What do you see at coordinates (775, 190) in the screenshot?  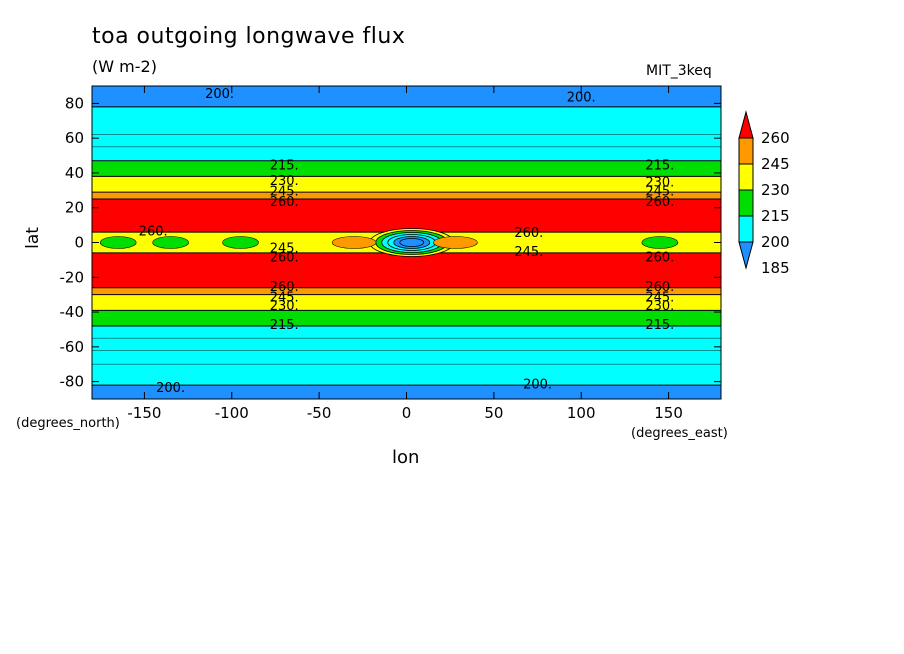 I see `colorbar-label-2: 230` at bounding box center [775, 190].